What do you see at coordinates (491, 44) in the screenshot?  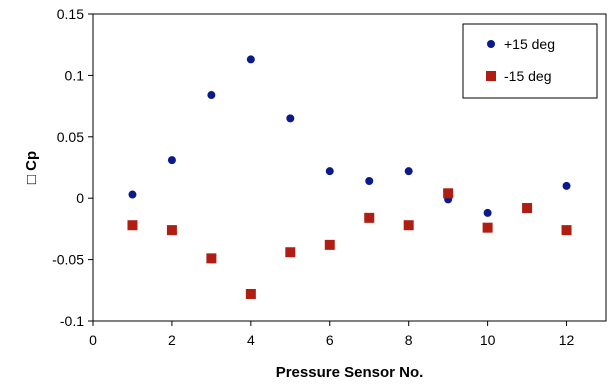 I see `legend-marker-circle` at bounding box center [491, 44].